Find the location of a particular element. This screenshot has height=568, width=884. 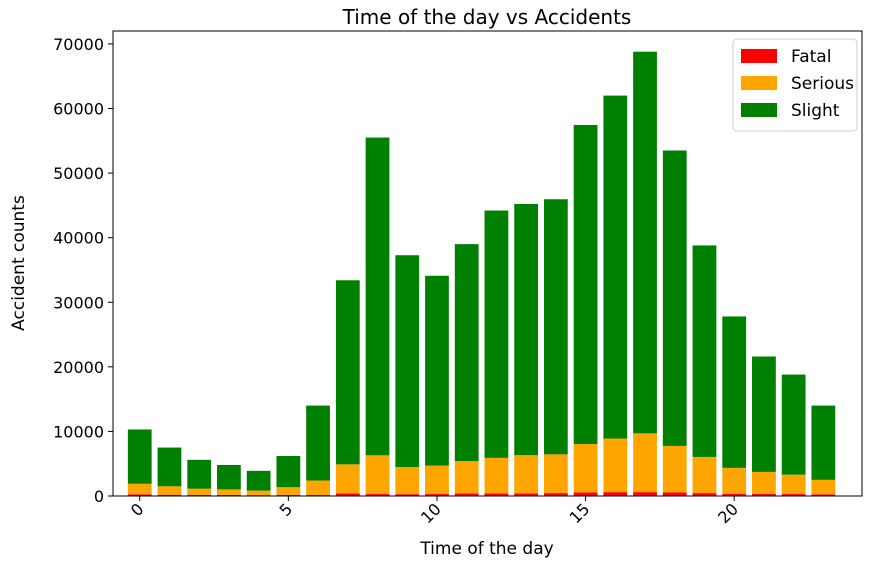

legend-label-slight: Slight is located at coordinates (815, 111).